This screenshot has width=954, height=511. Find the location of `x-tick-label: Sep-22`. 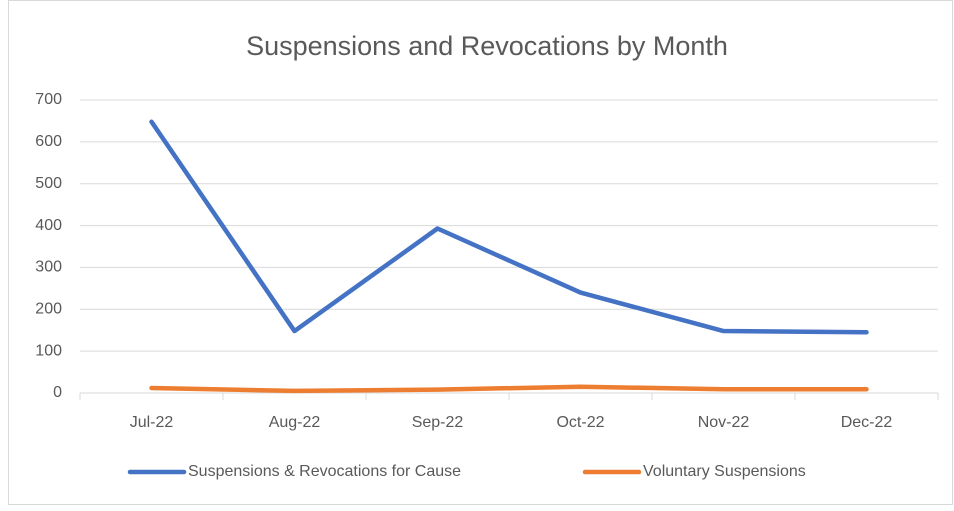

x-tick-label: Sep-22 is located at coordinates (438, 422).